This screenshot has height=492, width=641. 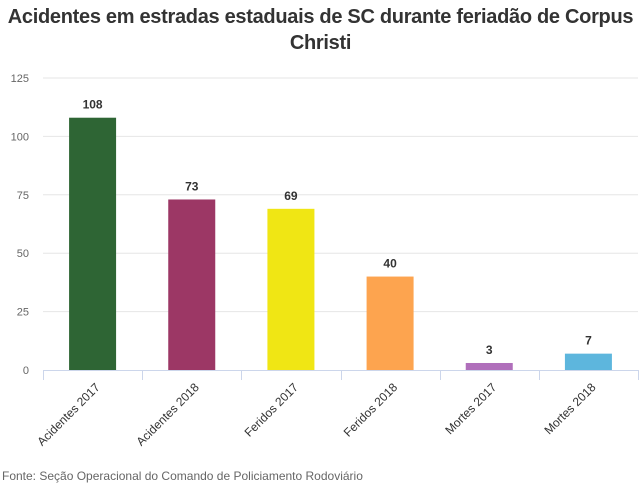 I want to click on x-category-label: Acidentes 2018, so click(x=167, y=414).